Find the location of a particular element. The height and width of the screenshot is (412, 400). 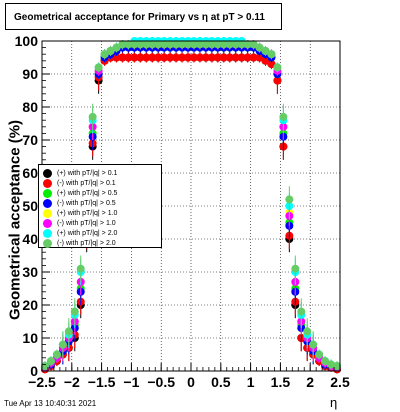

x-tick-label: −0.5 is located at coordinates (161, 382).